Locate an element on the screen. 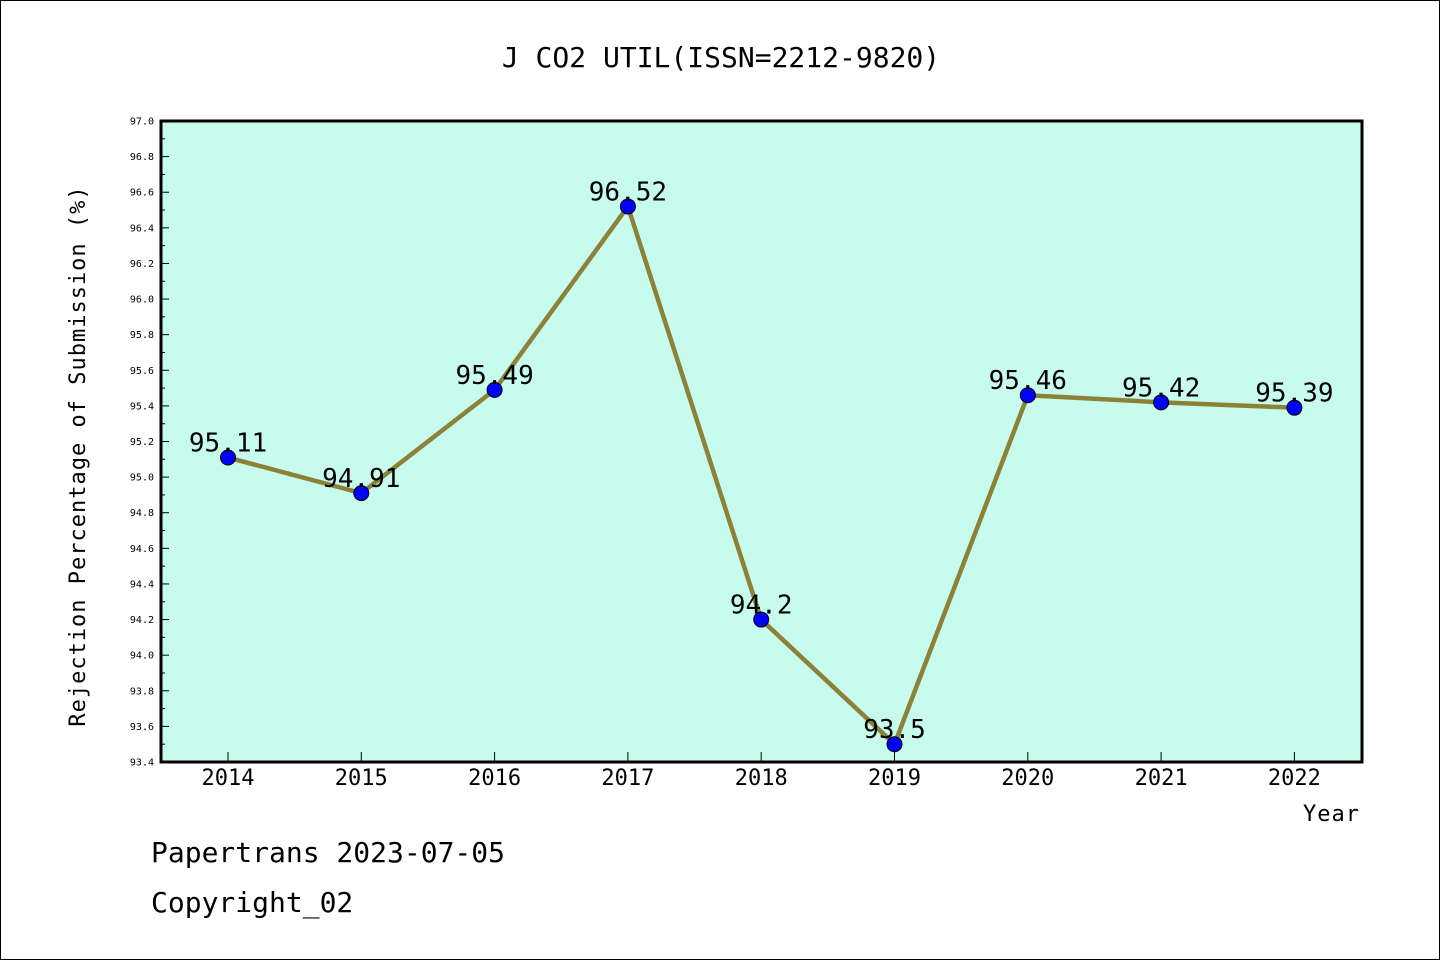 The height and width of the screenshot is (960, 1440). data-point-2014 is located at coordinates (228, 457).